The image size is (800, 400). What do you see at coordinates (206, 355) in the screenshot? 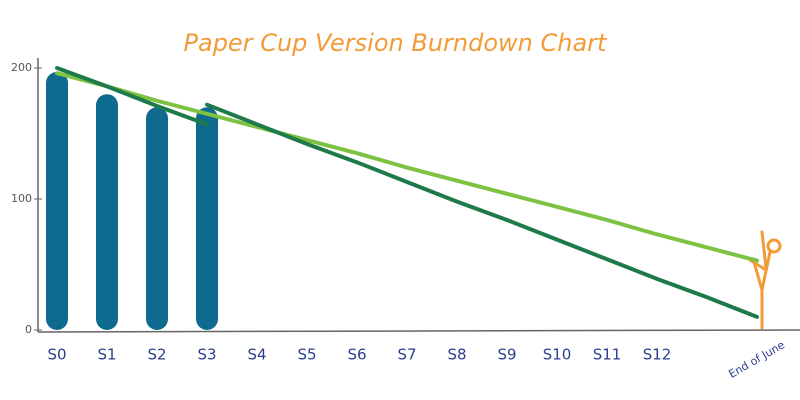
I see `x-tick-label: S3` at bounding box center [206, 355].